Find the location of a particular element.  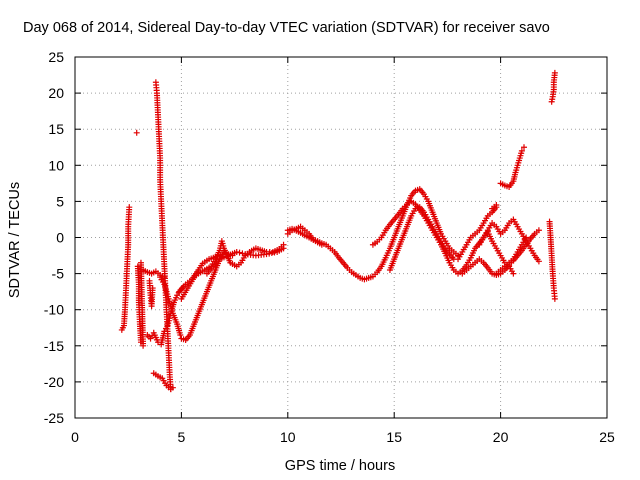

y-tick-labels: -25 -20 -15 -10 -5 0 5 10 15 20 25 is located at coordinates (54, 237).